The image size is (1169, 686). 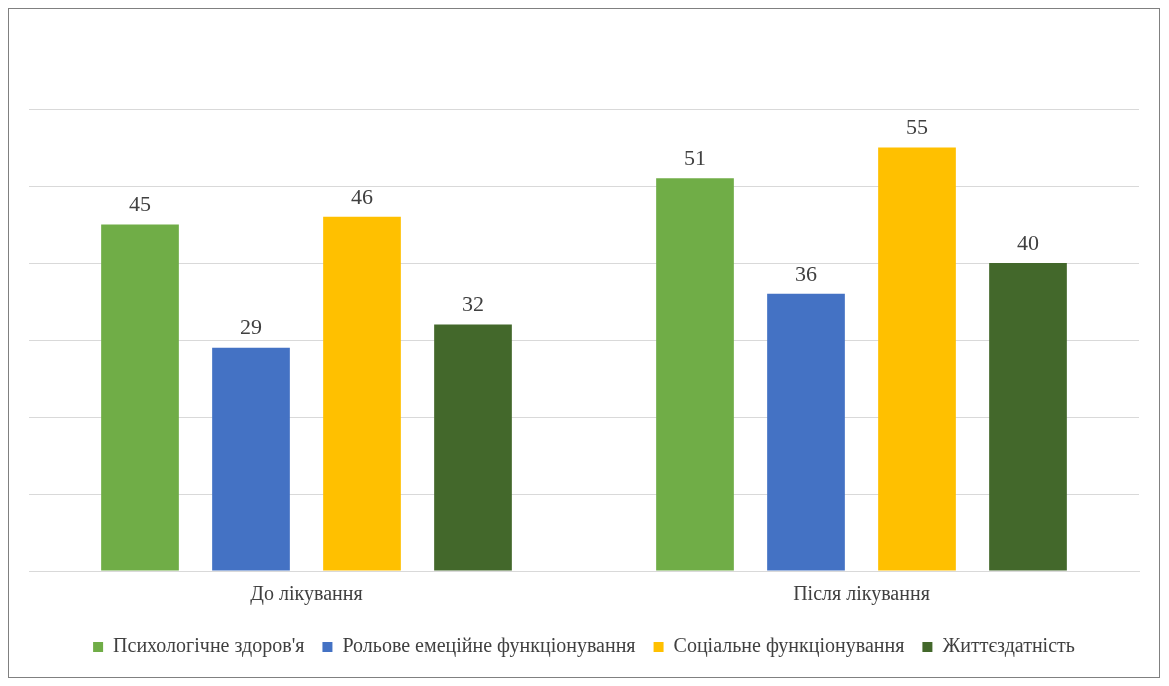 I want to click on x-tick-label: Після лікування, so click(x=861, y=594).